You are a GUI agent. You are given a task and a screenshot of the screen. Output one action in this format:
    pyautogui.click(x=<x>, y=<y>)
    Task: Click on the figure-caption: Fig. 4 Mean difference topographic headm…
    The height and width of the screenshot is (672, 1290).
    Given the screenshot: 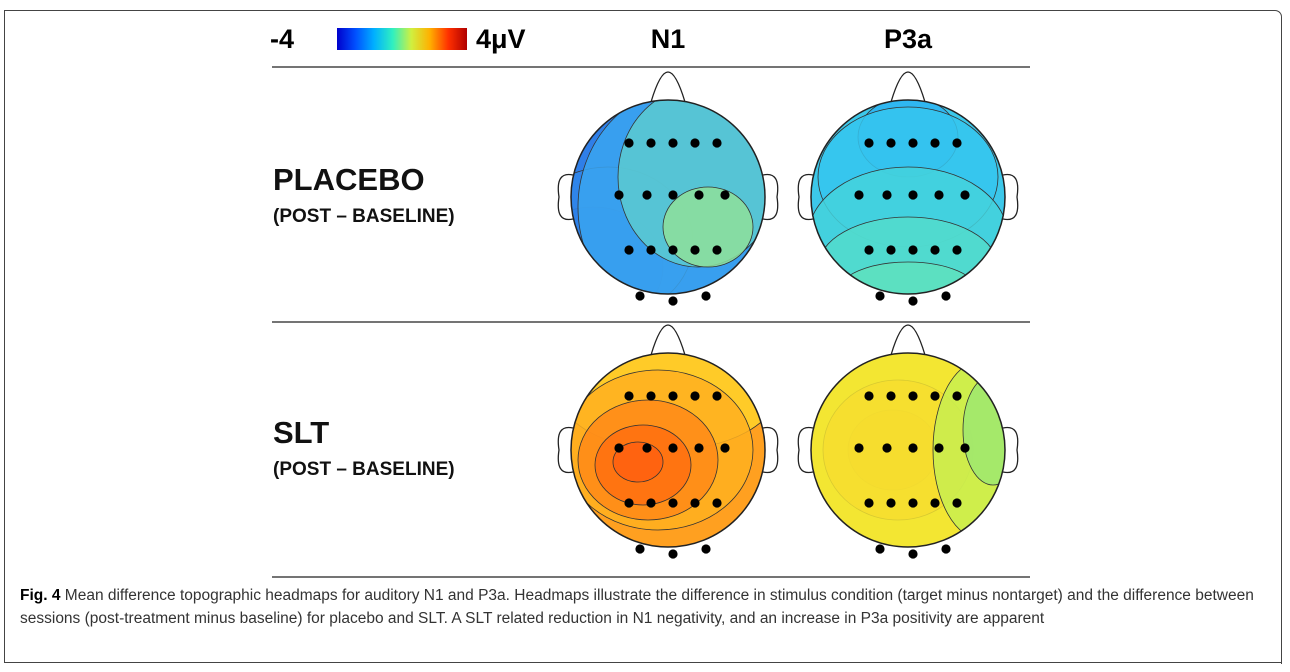 What is the action you would take?
    pyautogui.click(x=645, y=607)
    